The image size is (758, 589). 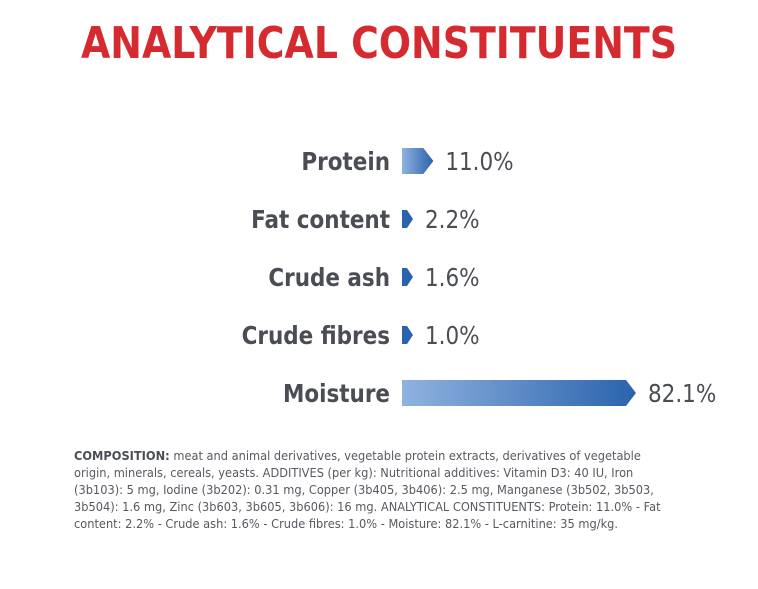 What do you see at coordinates (329, 277) in the screenshot?
I see `category-label-crude-ash: Crude ash` at bounding box center [329, 277].